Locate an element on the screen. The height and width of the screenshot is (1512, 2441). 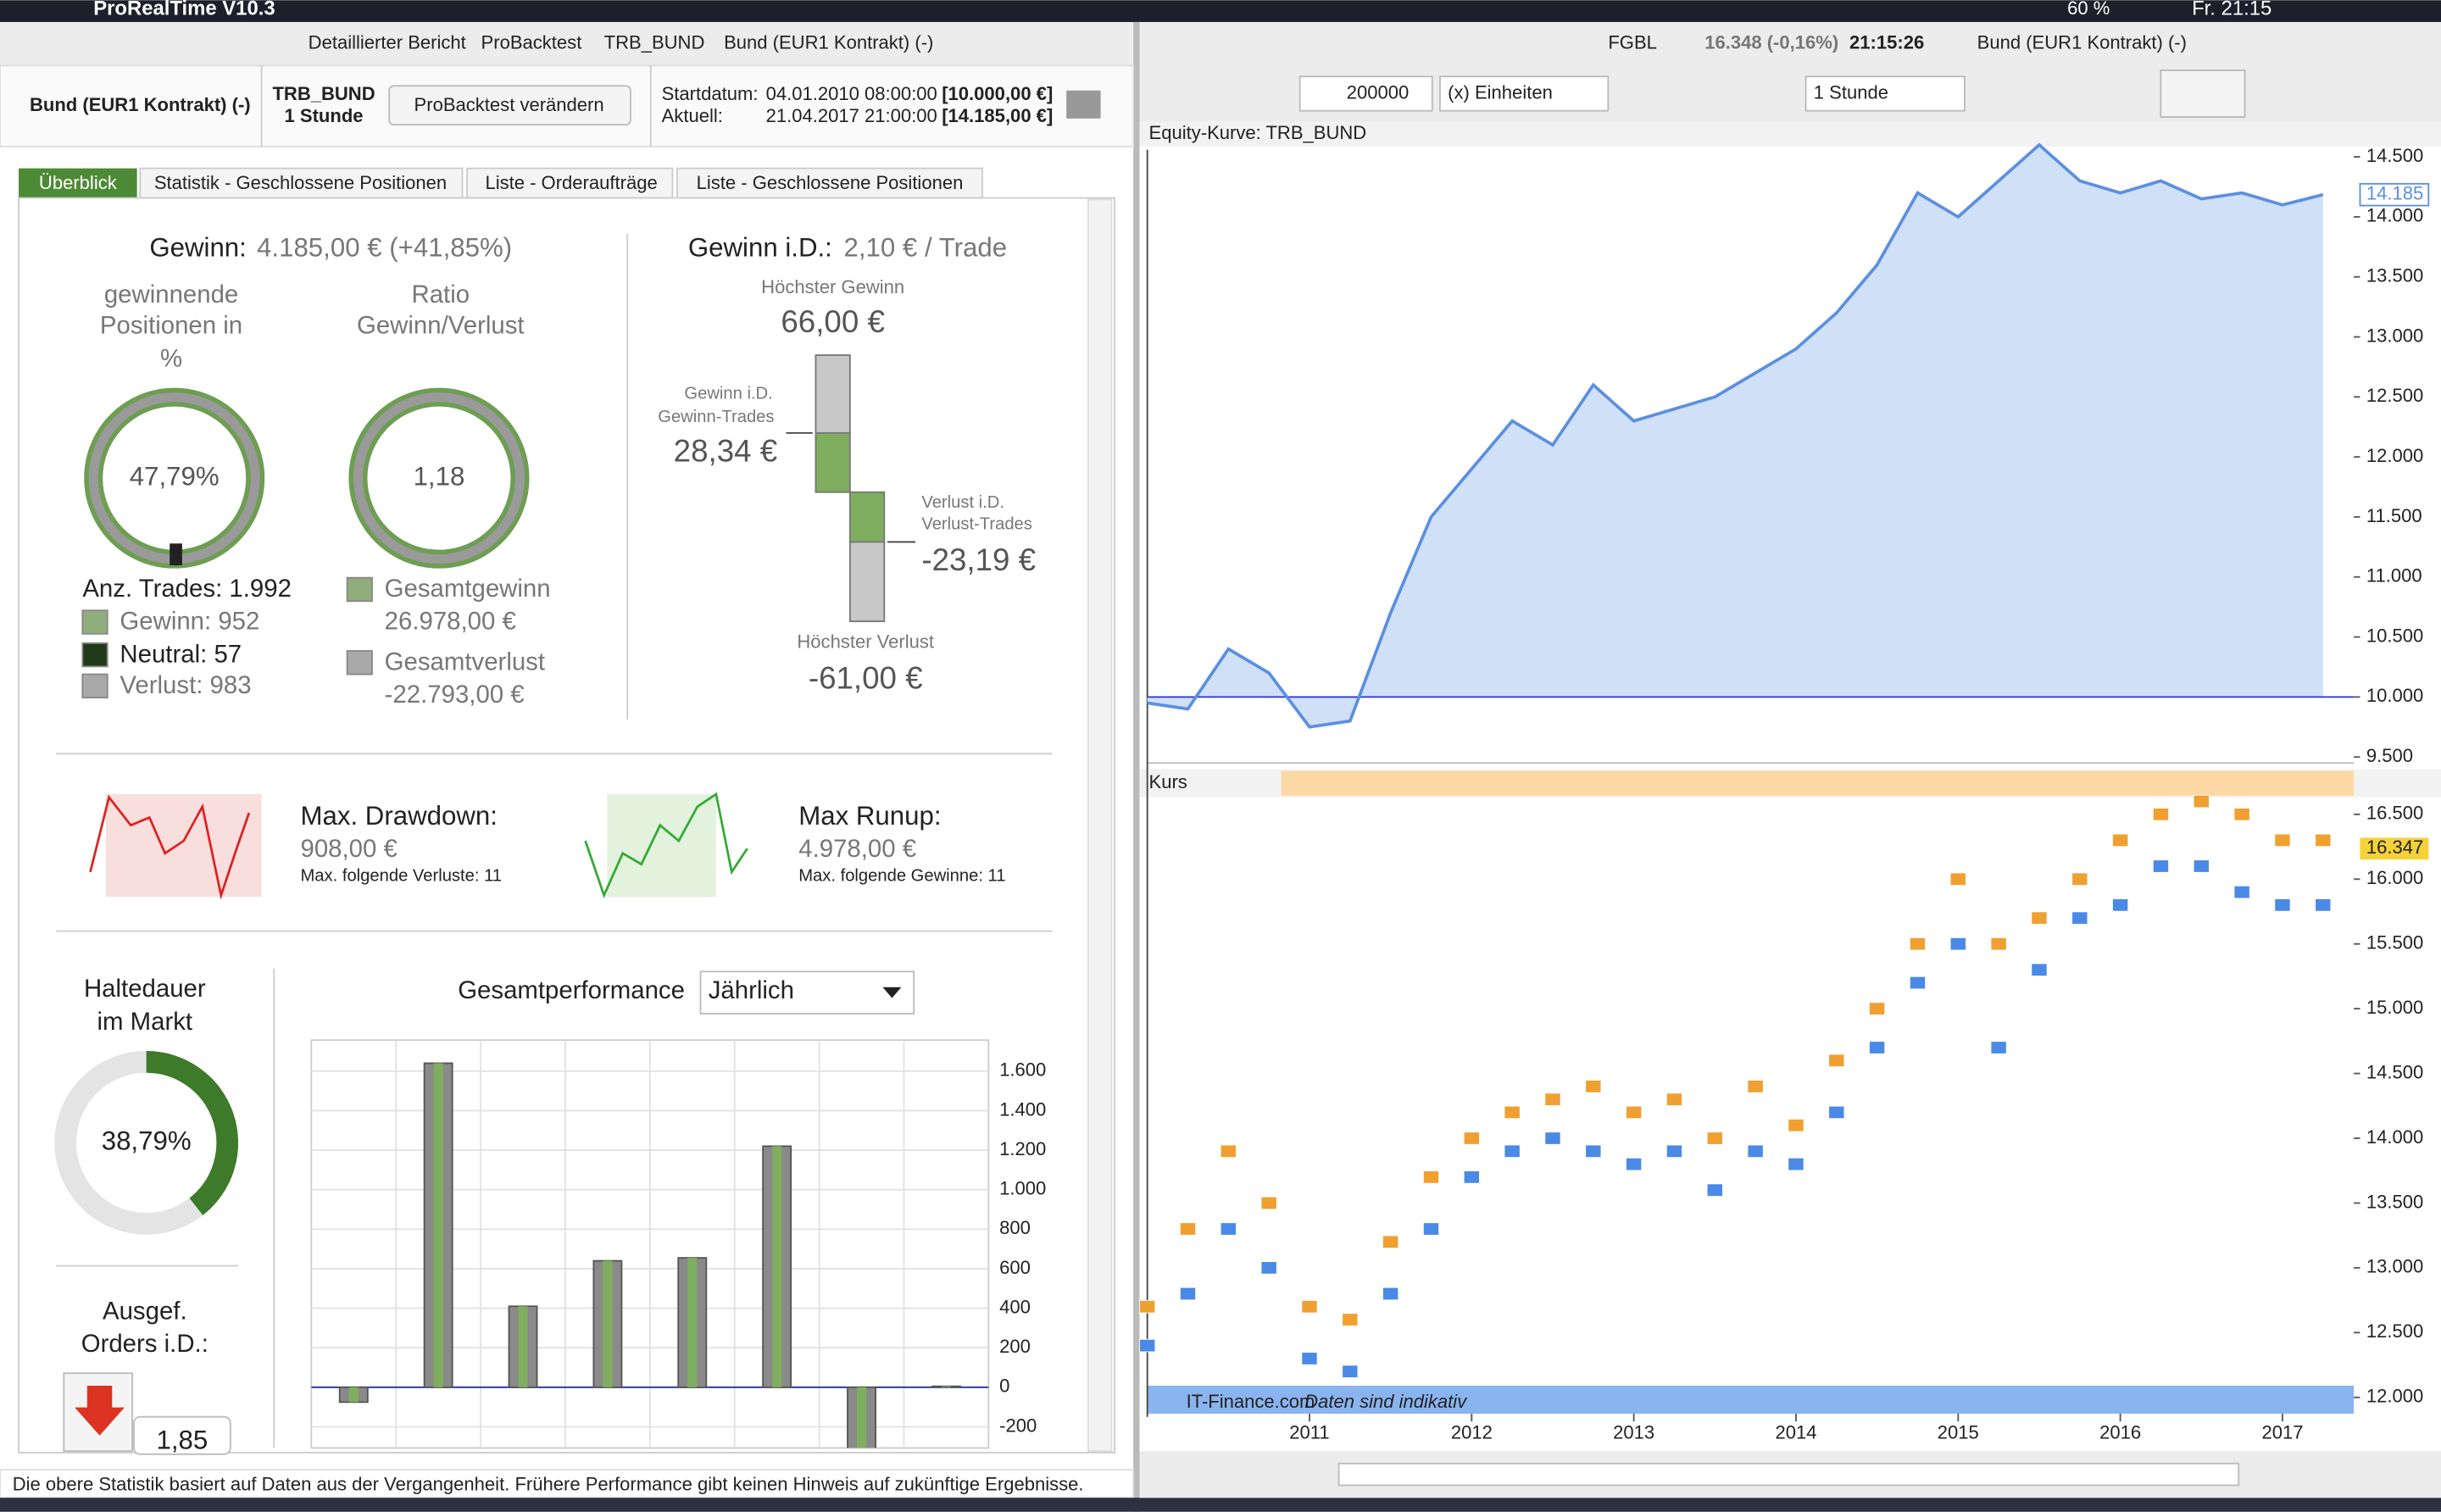
label: 4.185,00 € (+41,85%) is located at coordinates (385, 247).